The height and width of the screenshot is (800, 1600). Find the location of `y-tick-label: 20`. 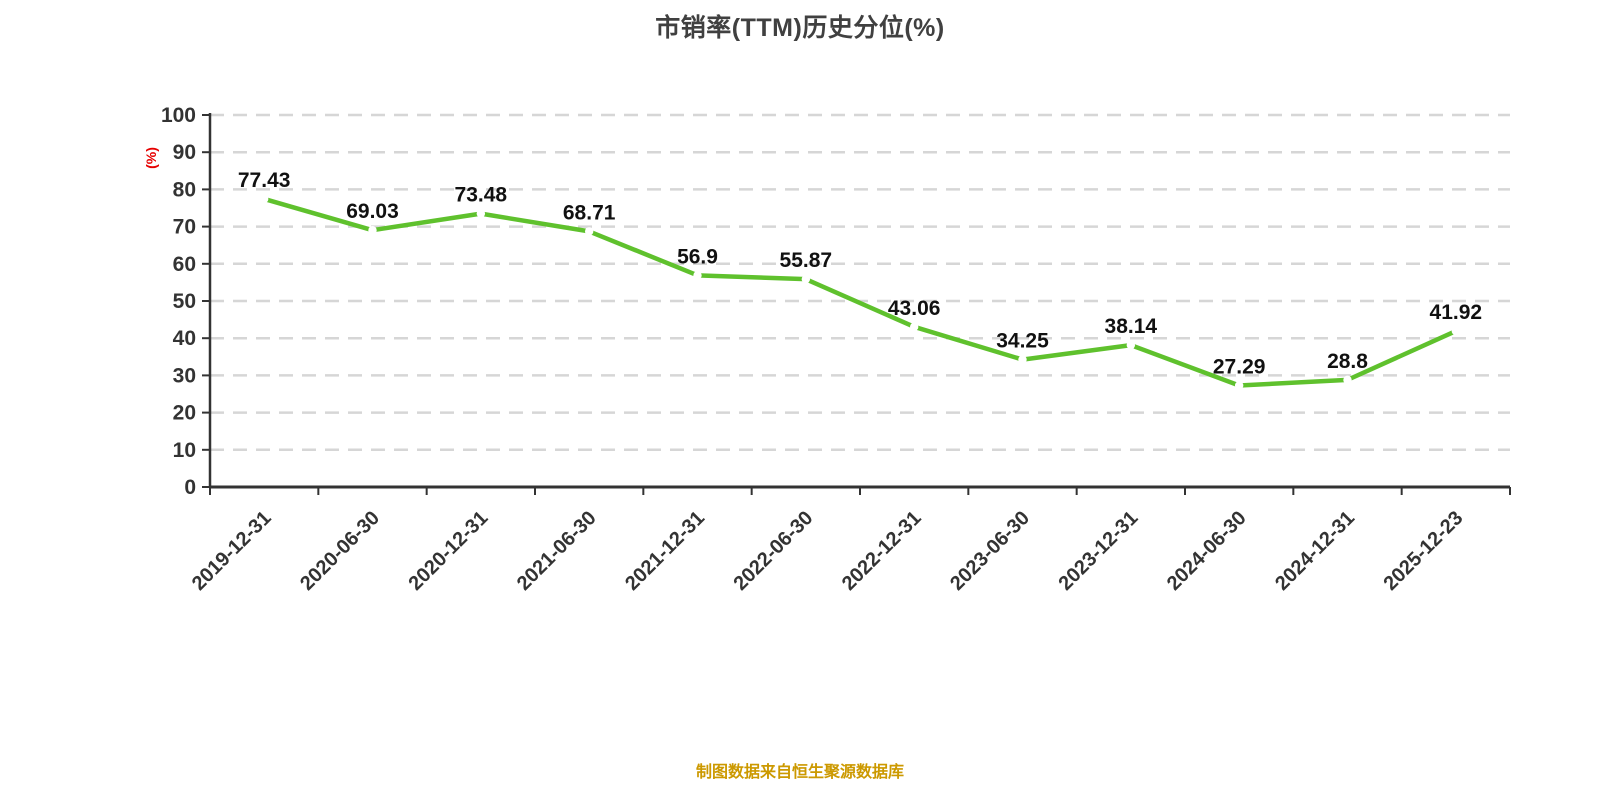

y-tick-label: 20 is located at coordinates (184, 413).